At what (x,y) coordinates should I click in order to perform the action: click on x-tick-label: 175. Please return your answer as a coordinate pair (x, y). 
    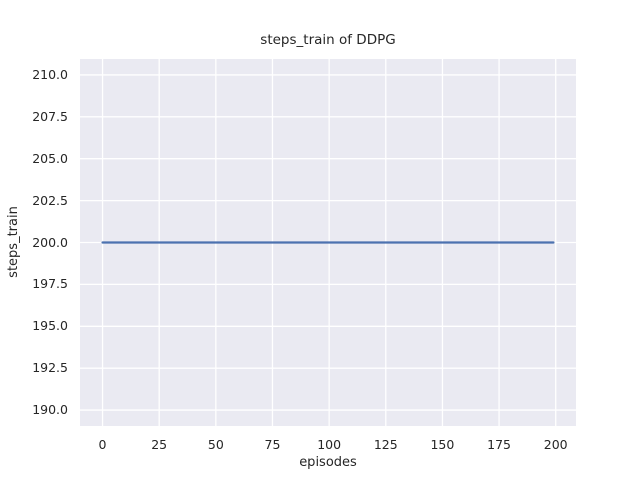
    Looking at the image, I should click on (499, 444).